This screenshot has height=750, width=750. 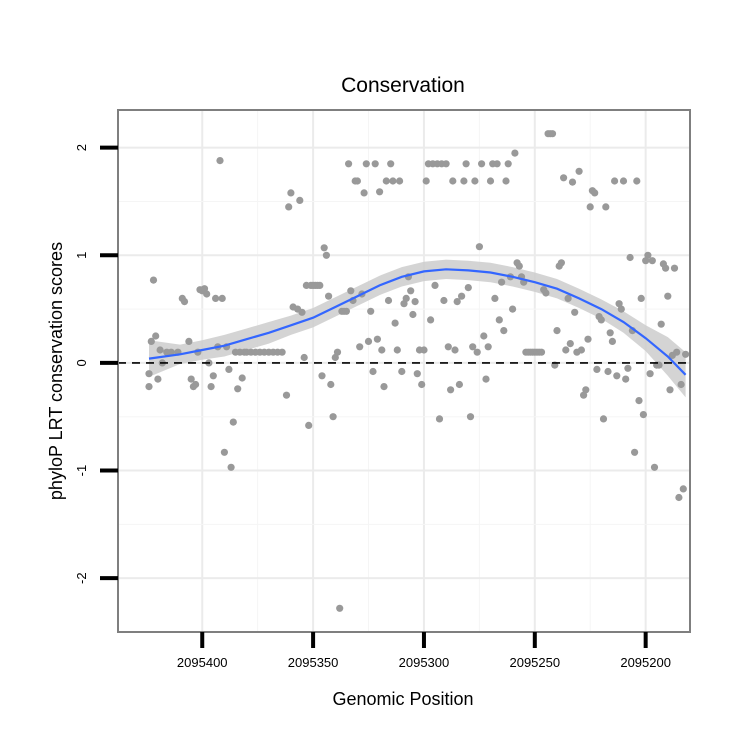 What do you see at coordinates (417, 322) in the screenshot?
I see `smooth-line` at bounding box center [417, 322].